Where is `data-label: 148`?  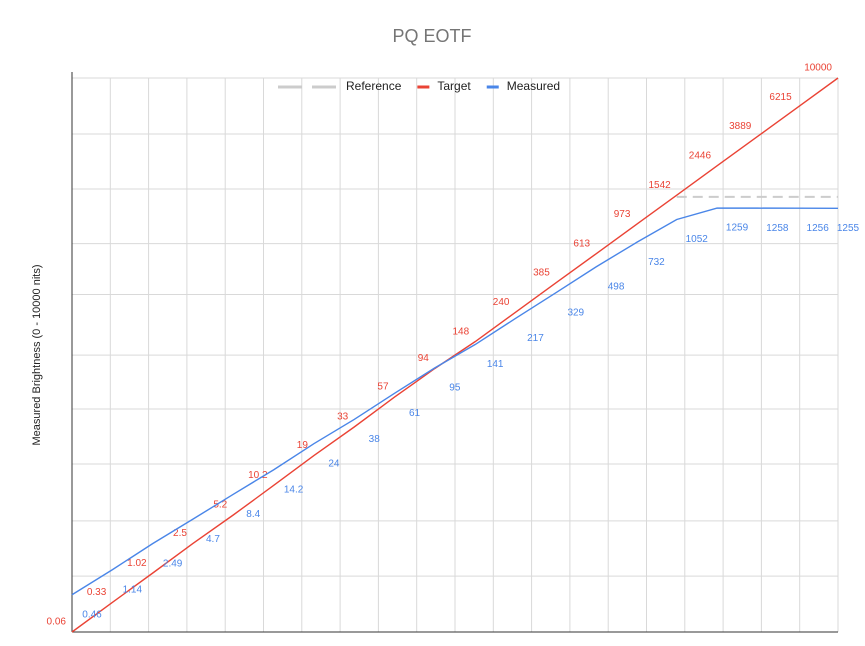
data-label: 148 is located at coordinates (460, 331).